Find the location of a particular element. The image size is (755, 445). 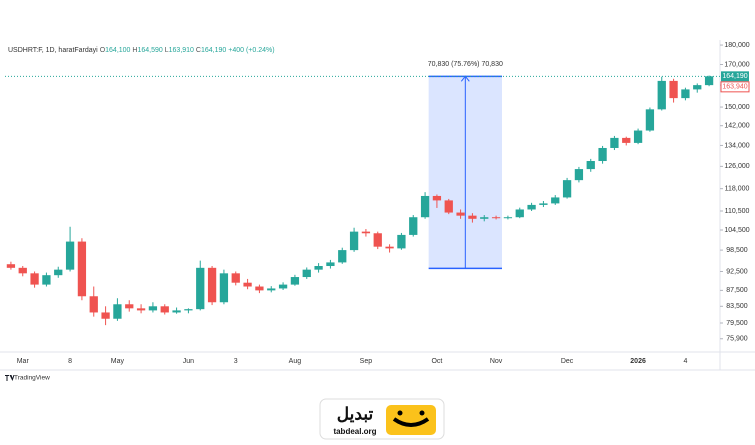

bid-price-label: 163,940 is located at coordinates (734, 87).